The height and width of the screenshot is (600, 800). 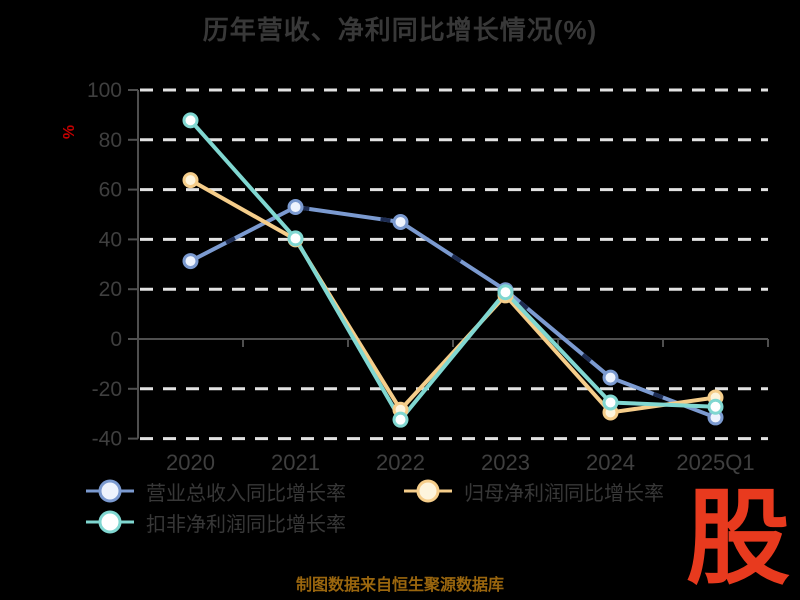 What do you see at coordinates (69, 132) in the screenshot?
I see `y-axis-unit-label: %` at bounding box center [69, 132].